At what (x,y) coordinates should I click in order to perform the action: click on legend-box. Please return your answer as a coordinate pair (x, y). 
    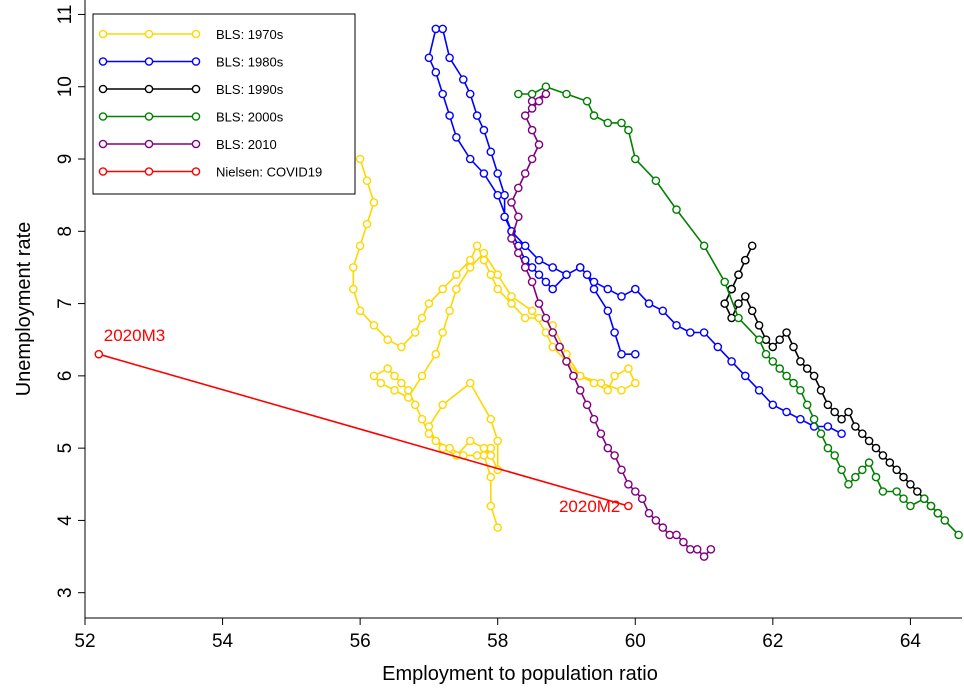
    Looking at the image, I should click on (224, 104).